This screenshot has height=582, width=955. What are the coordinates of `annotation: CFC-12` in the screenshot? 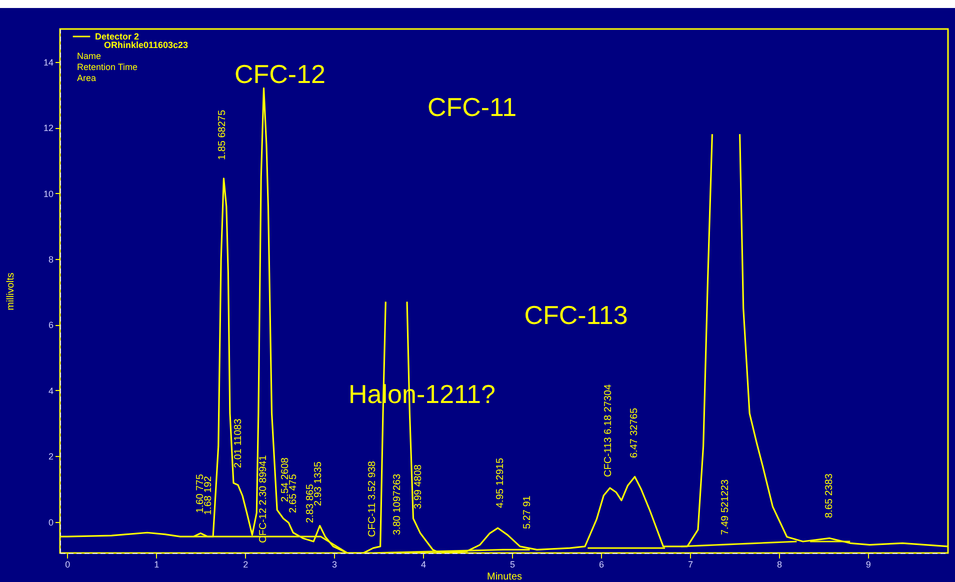 It's located at (280, 74).